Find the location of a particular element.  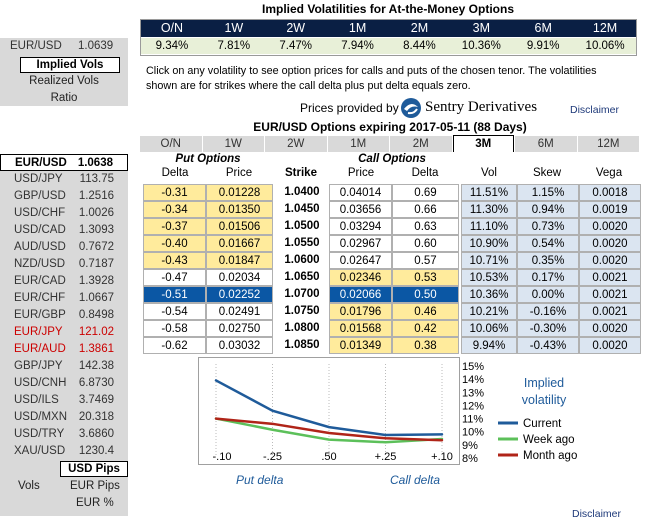

currency-pair-row: GBP/JPY 142.38 is located at coordinates (64, 366).